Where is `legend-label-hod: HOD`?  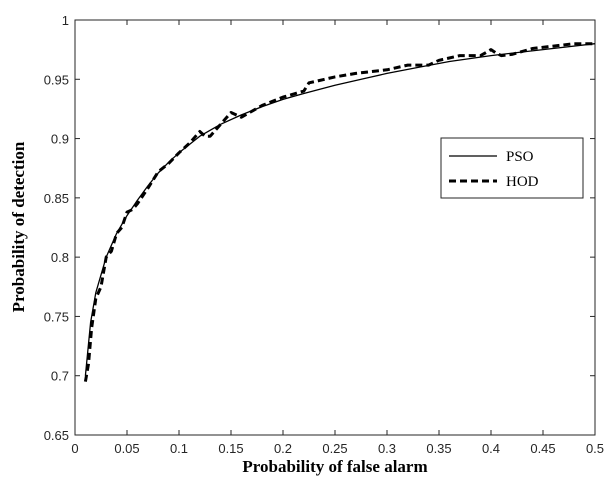
legend-label-hod: HOD is located at coordinates (522, 182).